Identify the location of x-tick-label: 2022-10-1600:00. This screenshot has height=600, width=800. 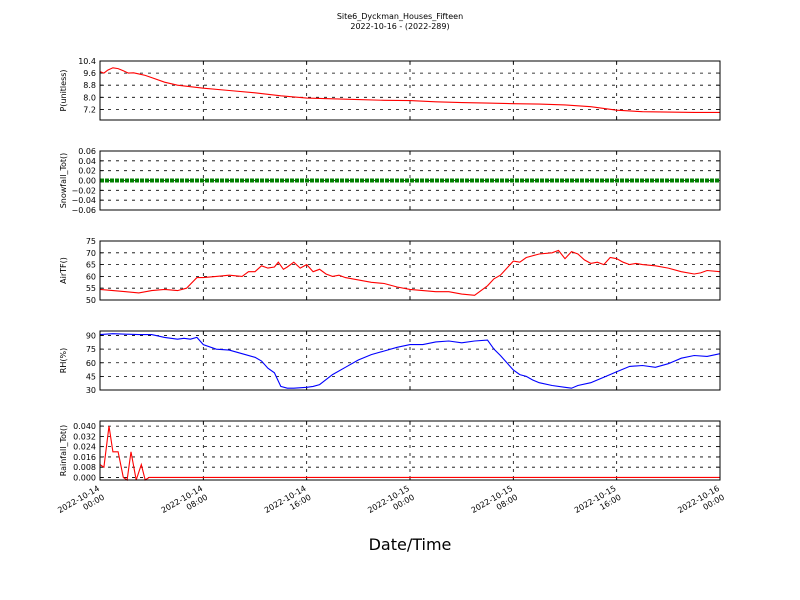
(701, 504).